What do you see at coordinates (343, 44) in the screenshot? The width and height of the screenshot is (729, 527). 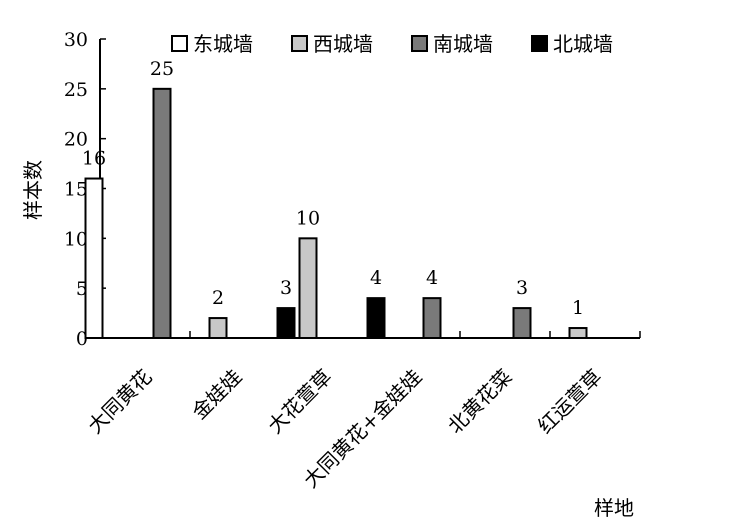 I see `legend-label-1: 西城墙` at bounding box center [343, 44].